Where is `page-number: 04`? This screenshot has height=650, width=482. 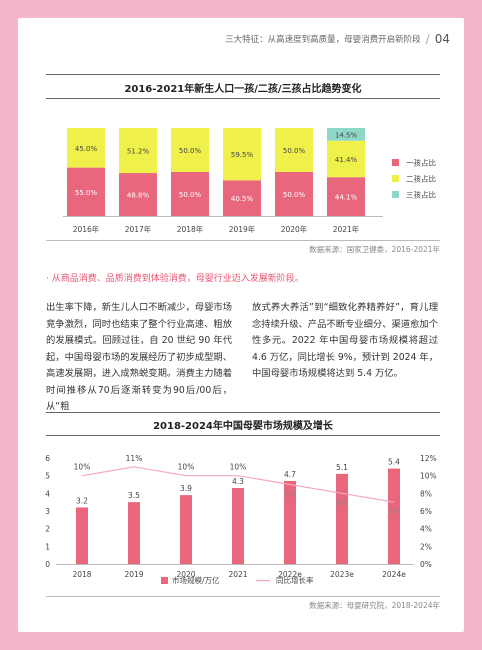 page-number: 04 is located at coordinates (442, 39).